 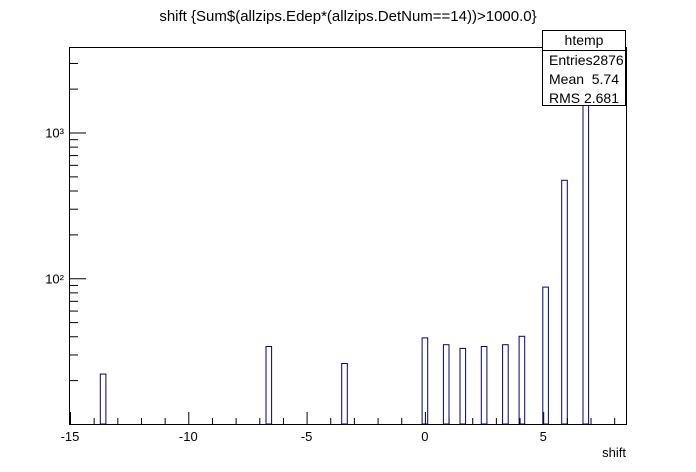 I want to click on stats-row-rms: RMS 2.681, so click(x=584, y=98).